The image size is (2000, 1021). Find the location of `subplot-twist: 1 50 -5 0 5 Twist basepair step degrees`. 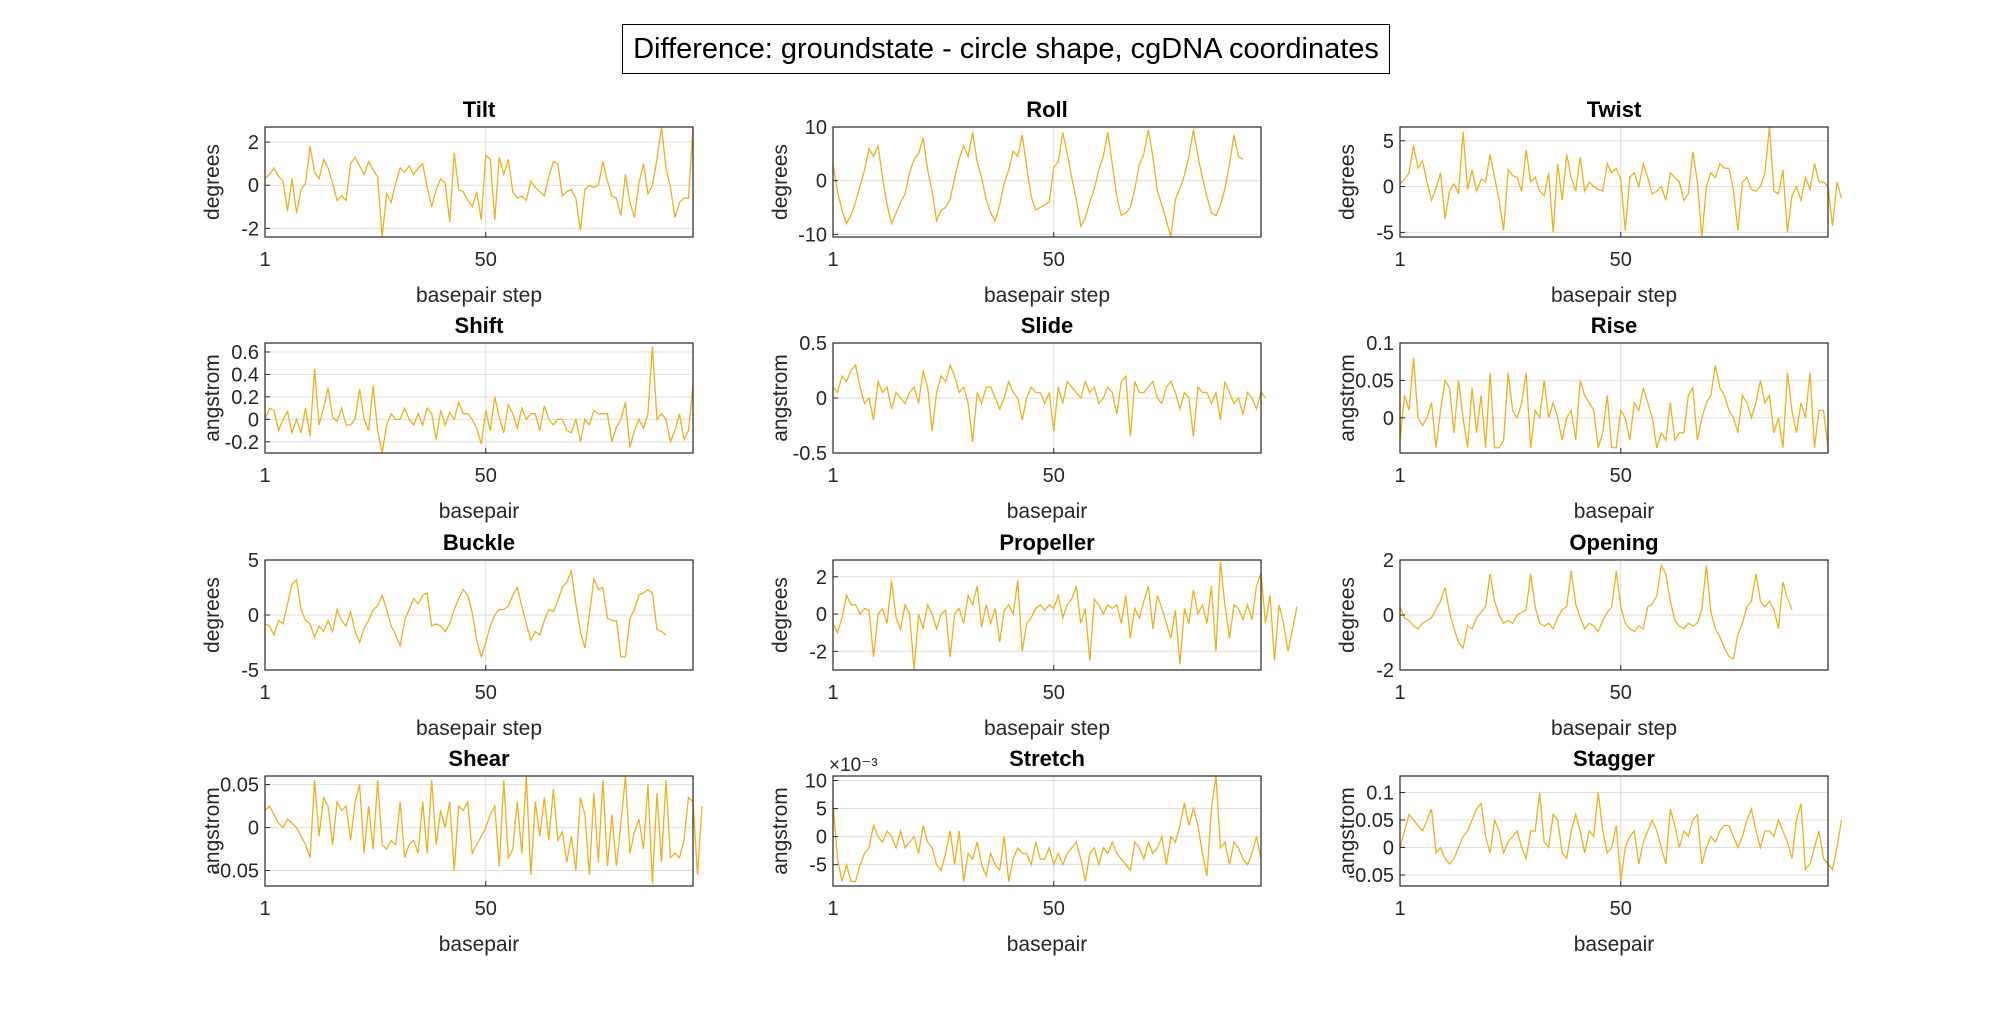

subplot-twist: 1 50 -5 0 5 Twist basepair step degrees is located at coordinates (1589, 202).